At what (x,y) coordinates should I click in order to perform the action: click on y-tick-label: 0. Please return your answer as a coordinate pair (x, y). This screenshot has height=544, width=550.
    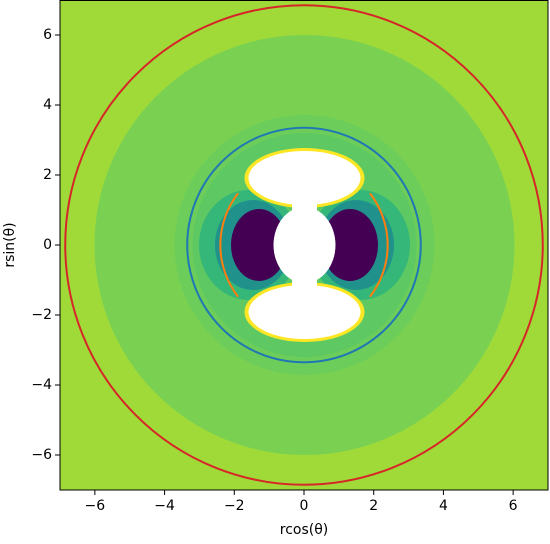
    Looking at the image, I should click on (47, 245).